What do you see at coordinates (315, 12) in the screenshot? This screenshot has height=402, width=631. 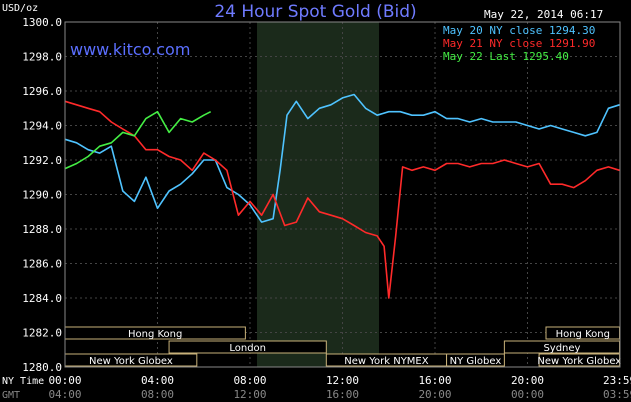 I see `chart-title: 24 Hour Spot Gold (Bid)` at bounding box center [315, 12].